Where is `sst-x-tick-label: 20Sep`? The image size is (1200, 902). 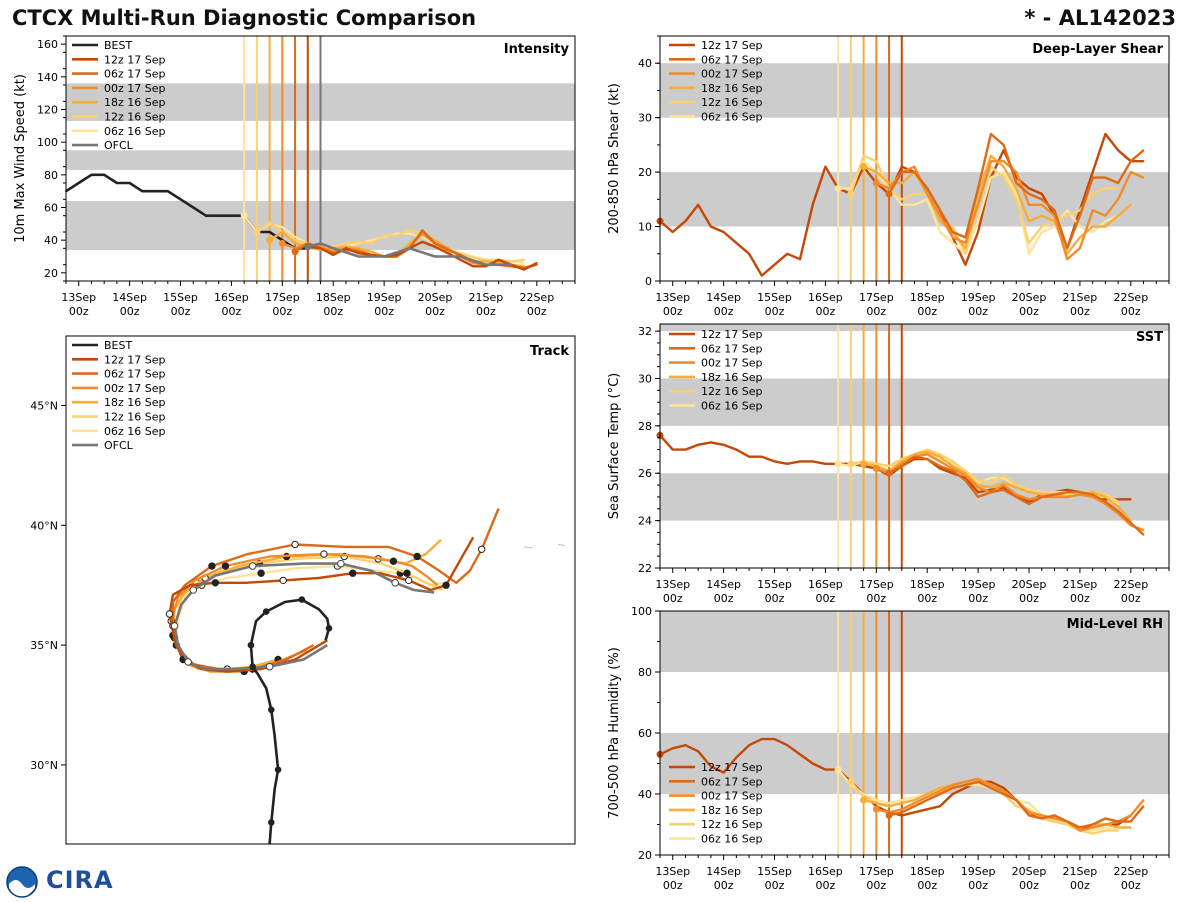 sst-x-tick-label: 20Sep is located at coordinates (1029, 584).